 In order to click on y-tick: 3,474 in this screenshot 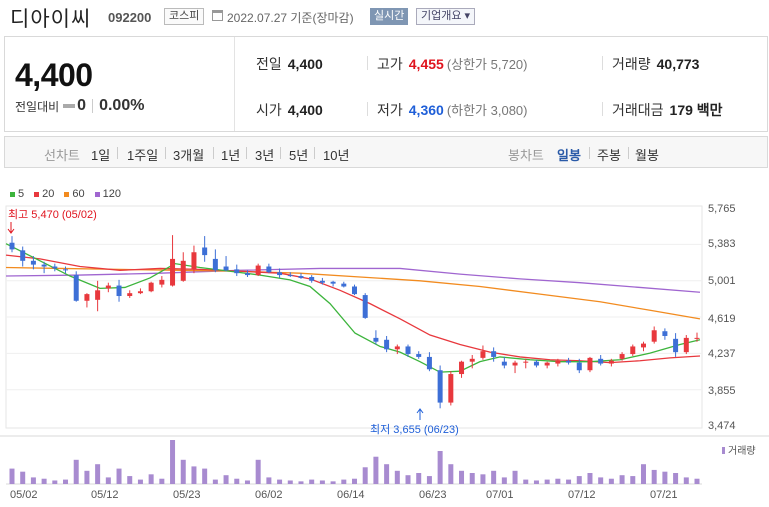, I will do `click(722, 426)`.